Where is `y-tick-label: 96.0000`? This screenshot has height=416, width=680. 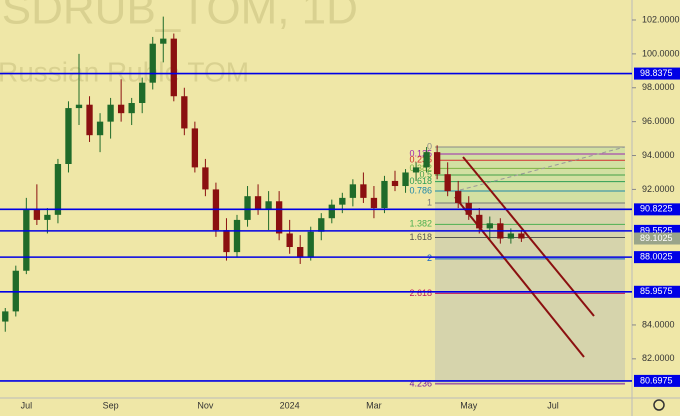 y-tick-label: 96.0000 is located at coordinates (658, 121).